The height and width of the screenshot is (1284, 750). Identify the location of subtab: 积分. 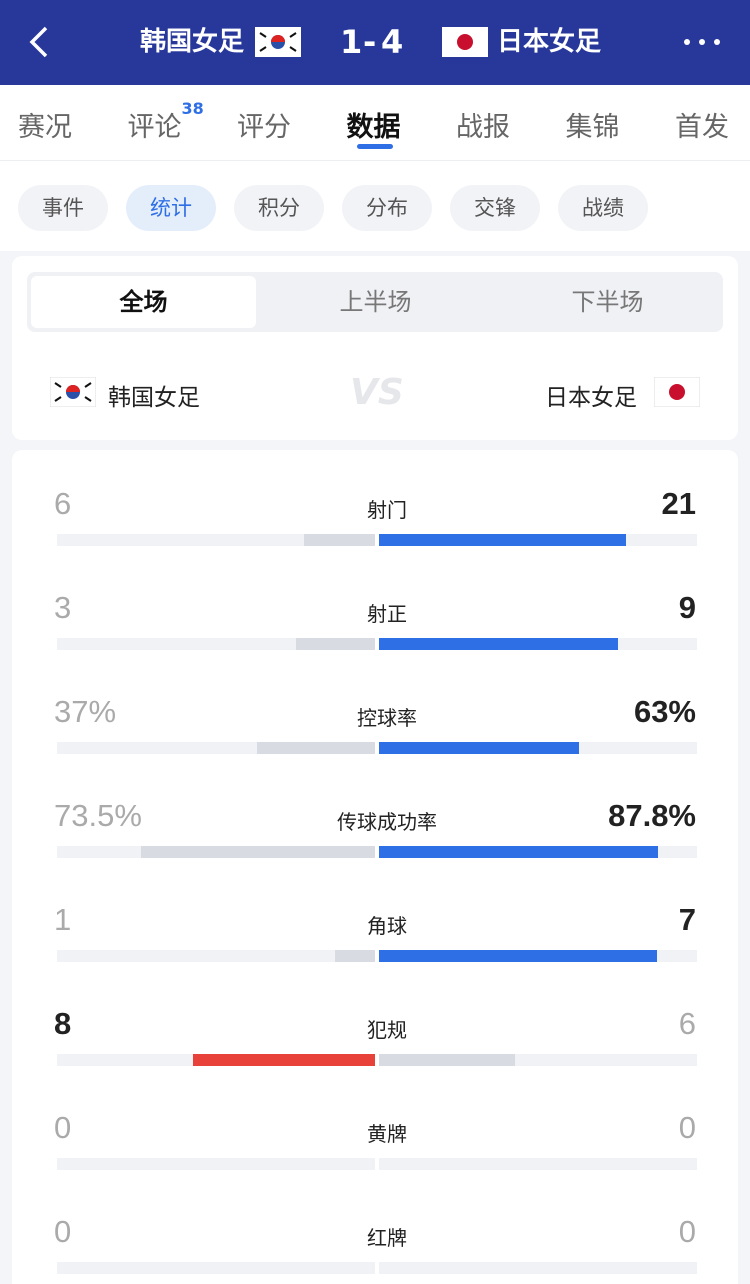
(279, 208).